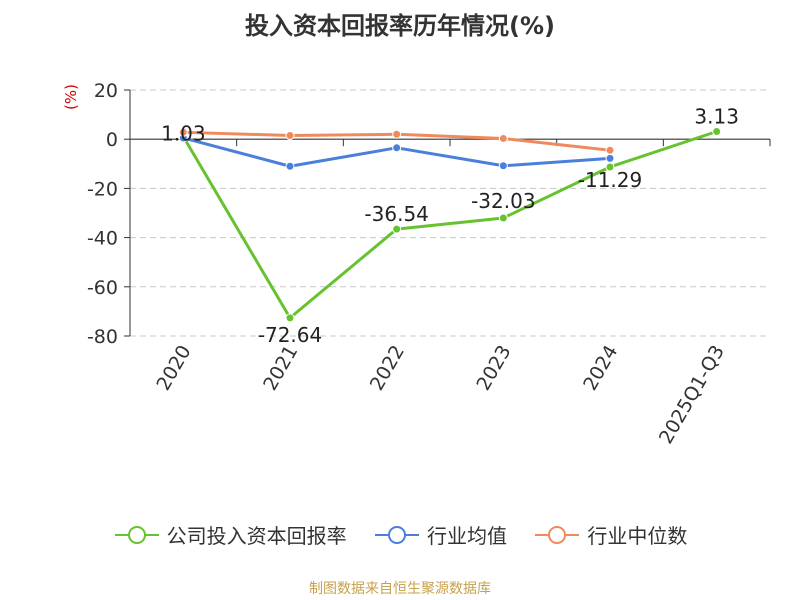  Describe the element at coordinates (136, 534) in the screenshot. I see `legend-marker-green` at that location.